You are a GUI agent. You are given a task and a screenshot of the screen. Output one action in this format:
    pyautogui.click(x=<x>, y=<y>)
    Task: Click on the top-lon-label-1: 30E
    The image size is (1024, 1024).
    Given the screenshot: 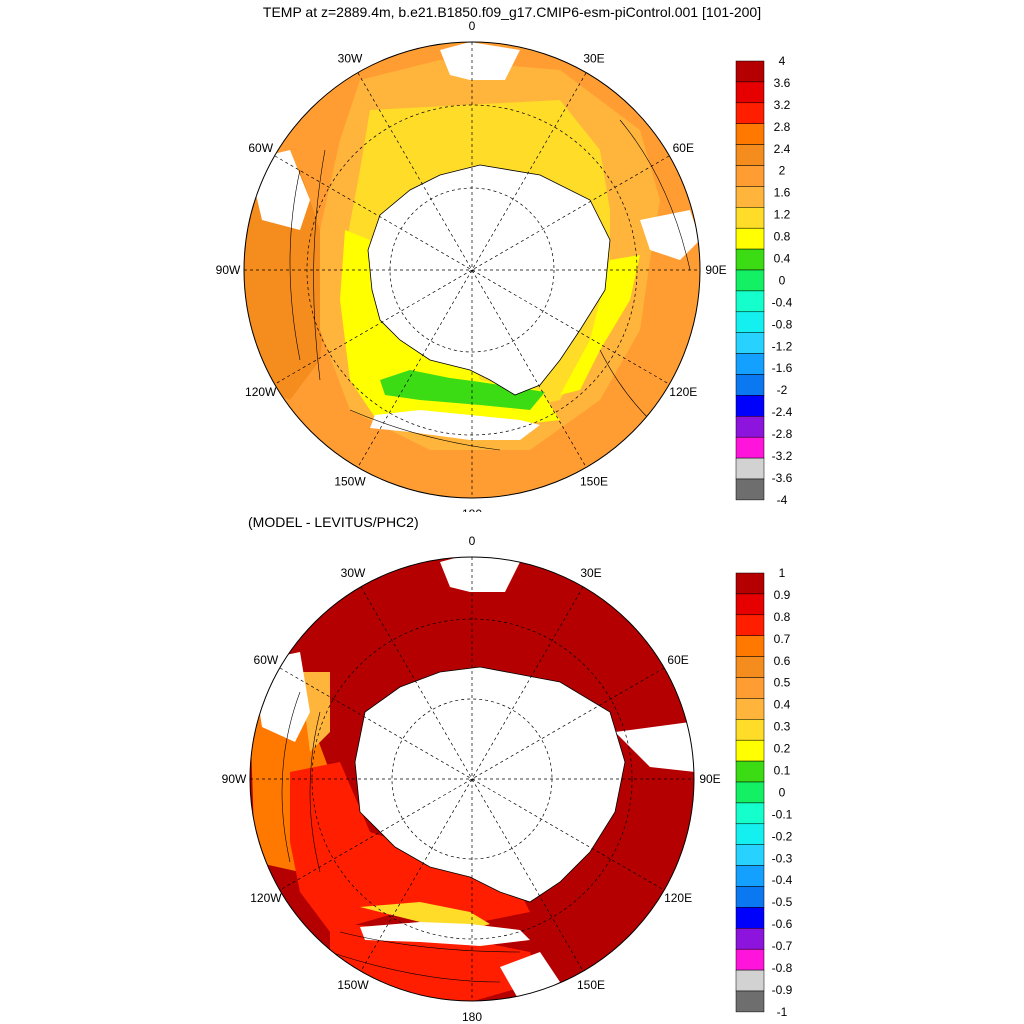 What is the action you would take?
    pyautogui.click(x=593, y=59)
    